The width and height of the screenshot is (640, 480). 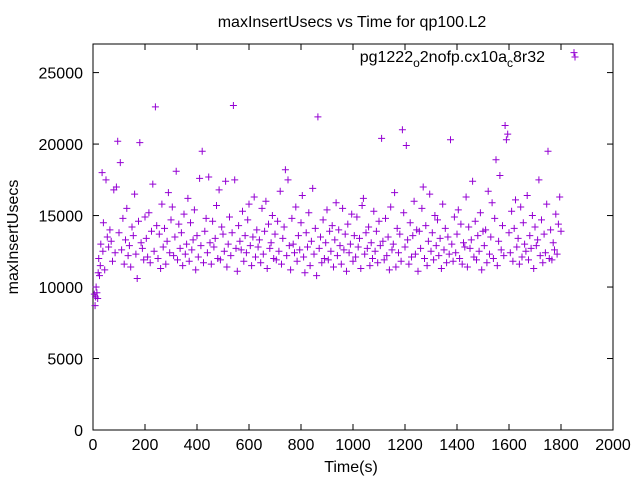 I want to click on x-tick-label: 200, so click(x=145, y=445).